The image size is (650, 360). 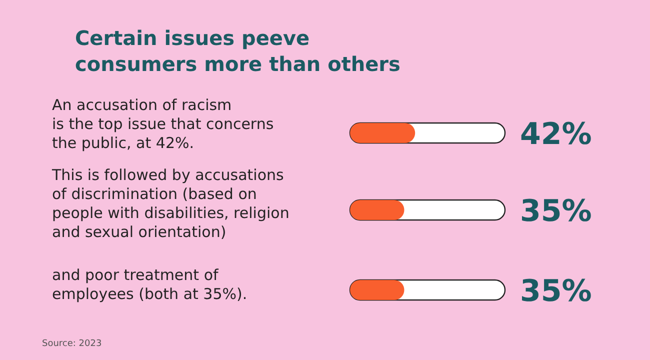 I want to click on data-label: 42%, so click(x=556, y=134).